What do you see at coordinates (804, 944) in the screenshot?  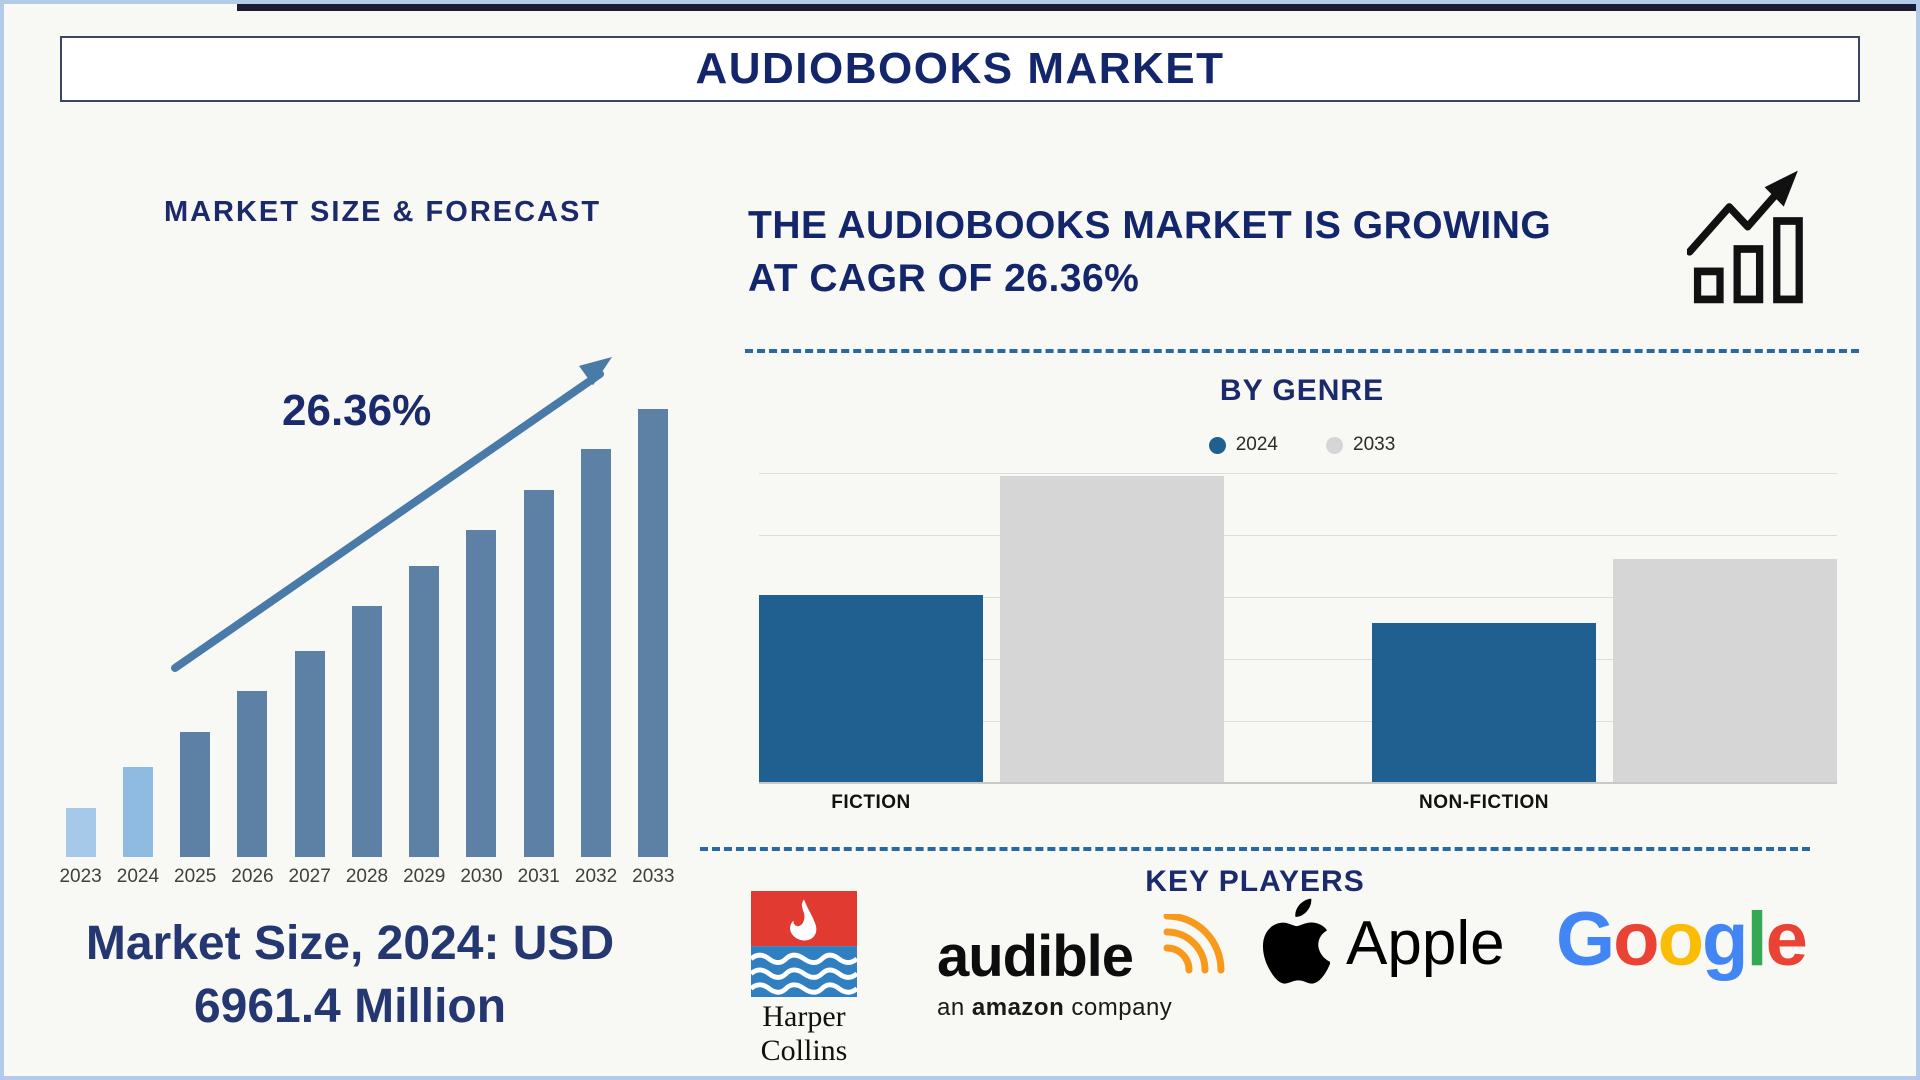 I see `harpercollins-logo-icon` at bounding box center [804, 944].